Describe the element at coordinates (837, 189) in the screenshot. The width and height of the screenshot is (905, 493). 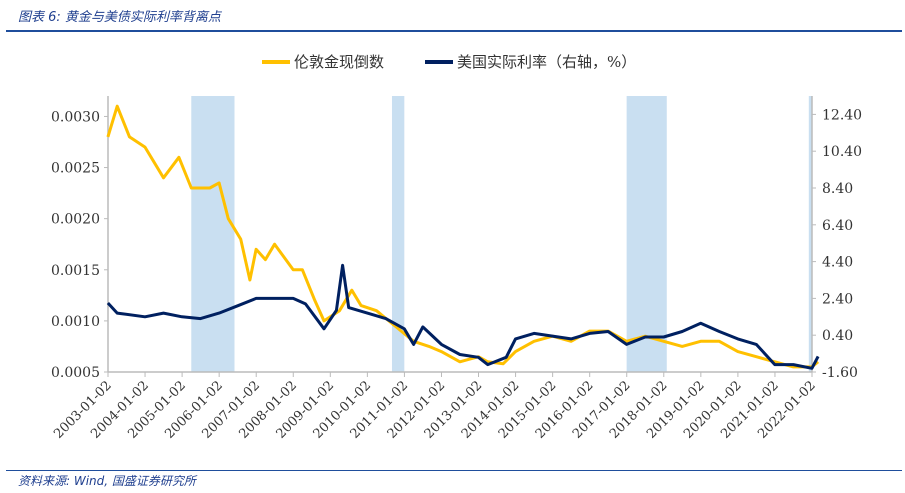
I see `right-tick-label: 8.40` at that location.